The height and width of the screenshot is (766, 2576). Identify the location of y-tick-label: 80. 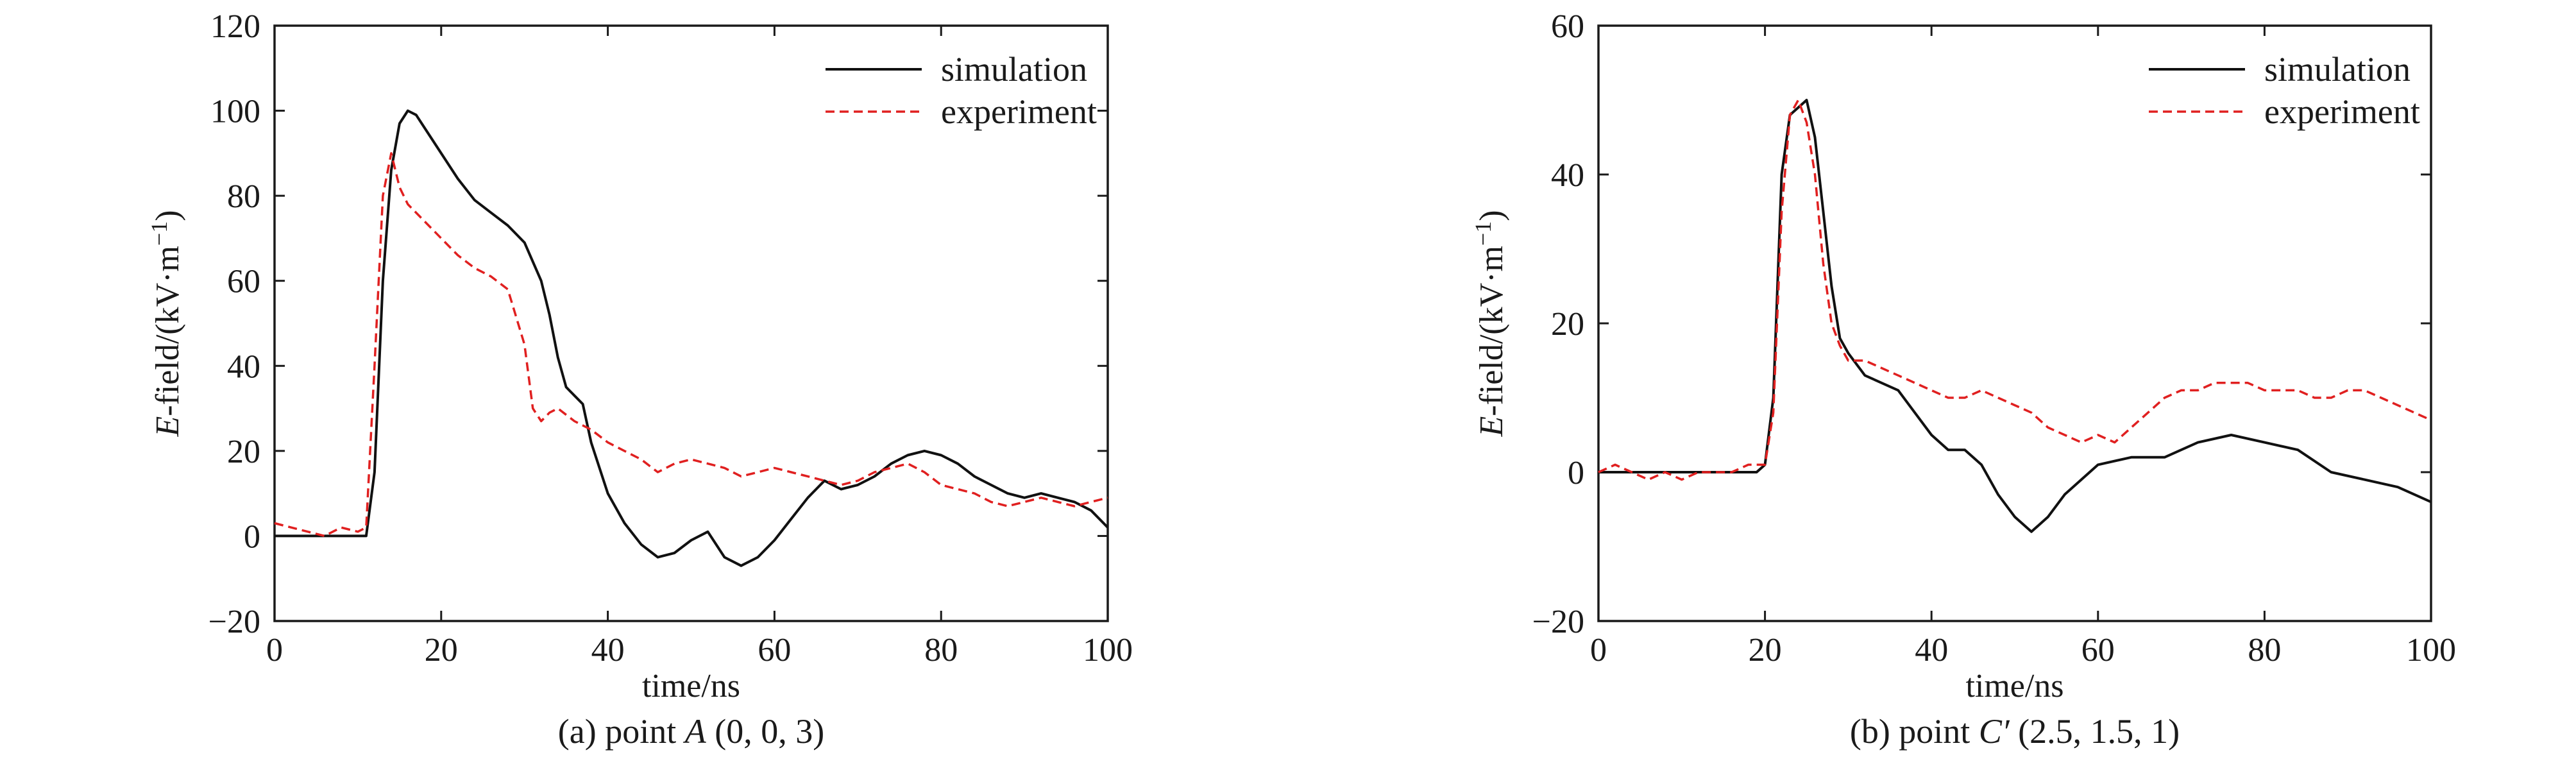
(243, 196).